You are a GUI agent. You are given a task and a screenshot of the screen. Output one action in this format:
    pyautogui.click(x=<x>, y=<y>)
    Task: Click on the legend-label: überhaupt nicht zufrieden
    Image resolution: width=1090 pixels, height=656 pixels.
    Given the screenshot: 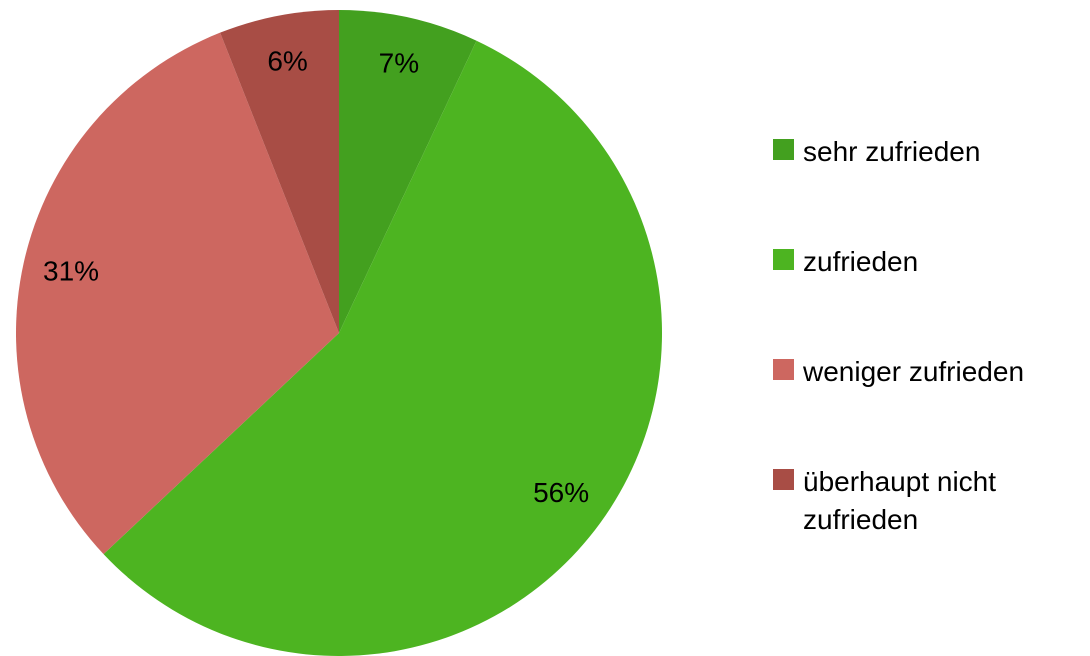 What is the action you would take?
    pyautogui.click(x=900, y=500)
    